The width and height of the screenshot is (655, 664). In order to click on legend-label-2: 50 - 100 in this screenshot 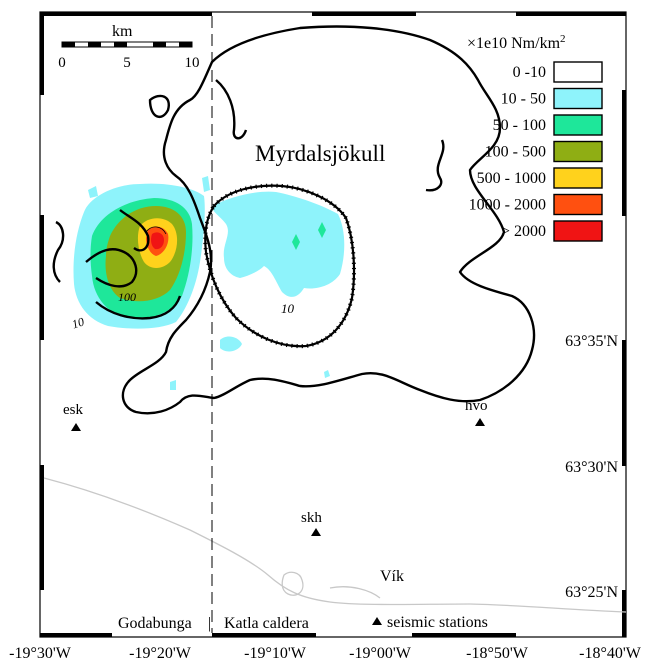, I will do `click(519, 125)`.